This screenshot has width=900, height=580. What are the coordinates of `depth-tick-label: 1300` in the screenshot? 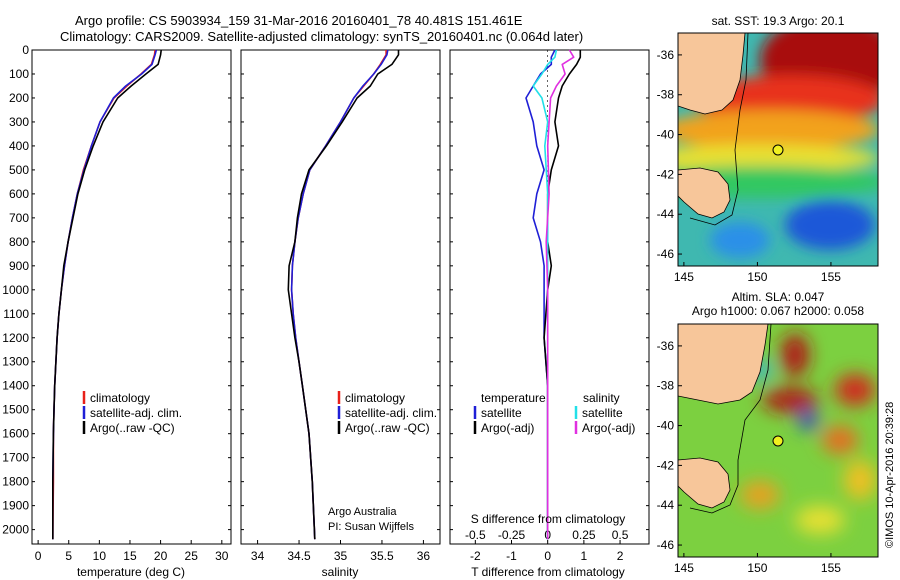 It's located at (15, 362).